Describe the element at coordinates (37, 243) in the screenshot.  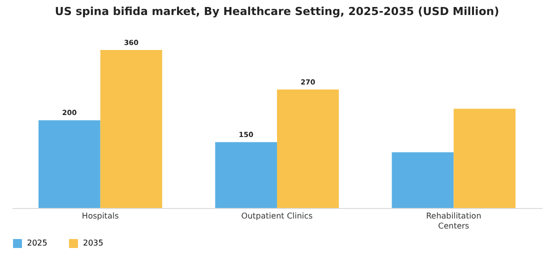
I see `legend-label: 2025` at that location.